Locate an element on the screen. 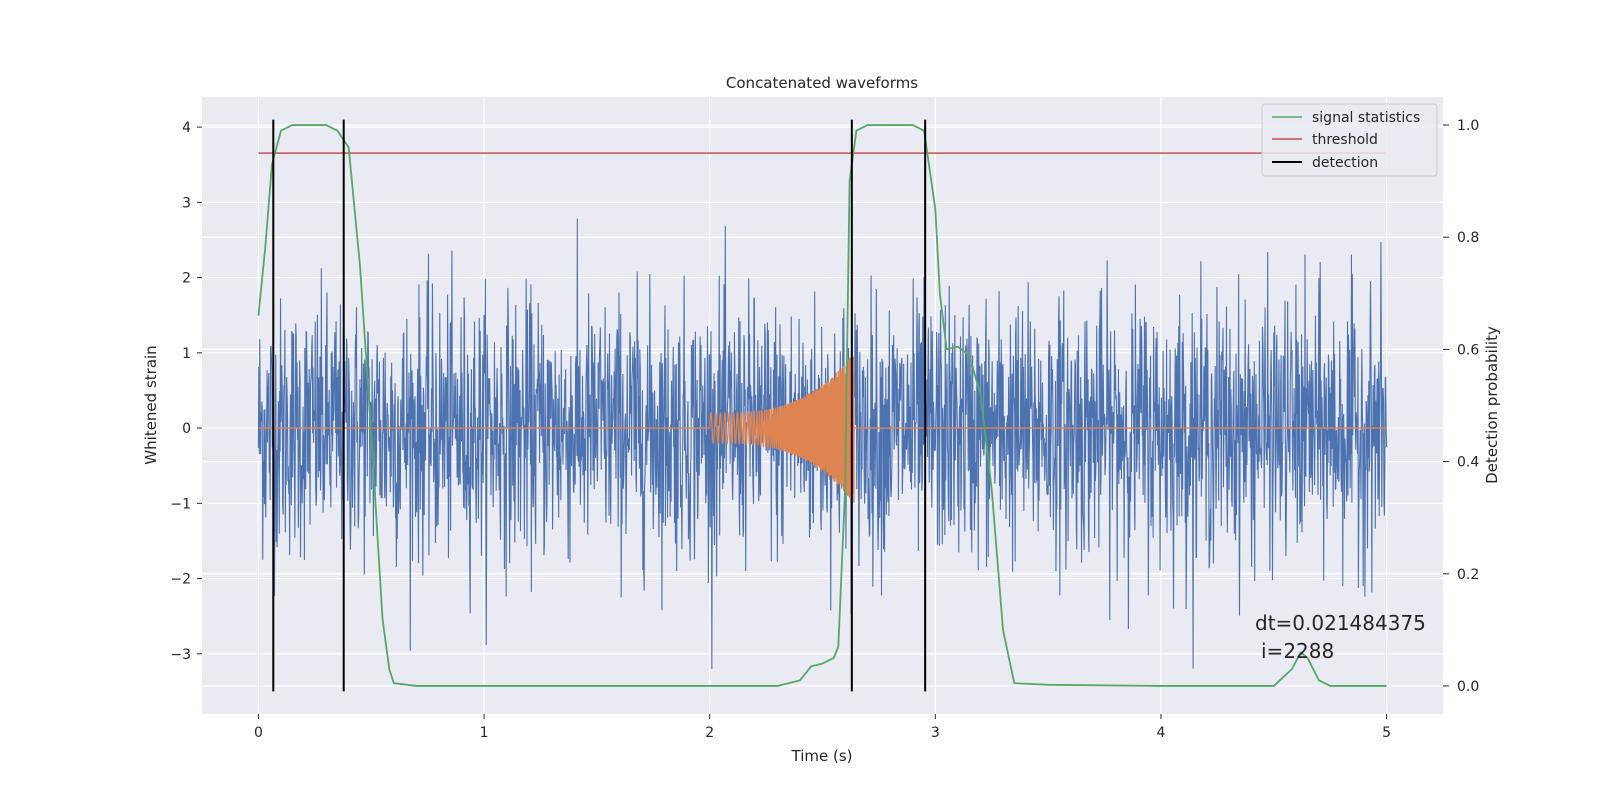 The image size is (1600, 800). bottom-axis: 0 1 2 3 4 5 is located at coordinates (822, 727).